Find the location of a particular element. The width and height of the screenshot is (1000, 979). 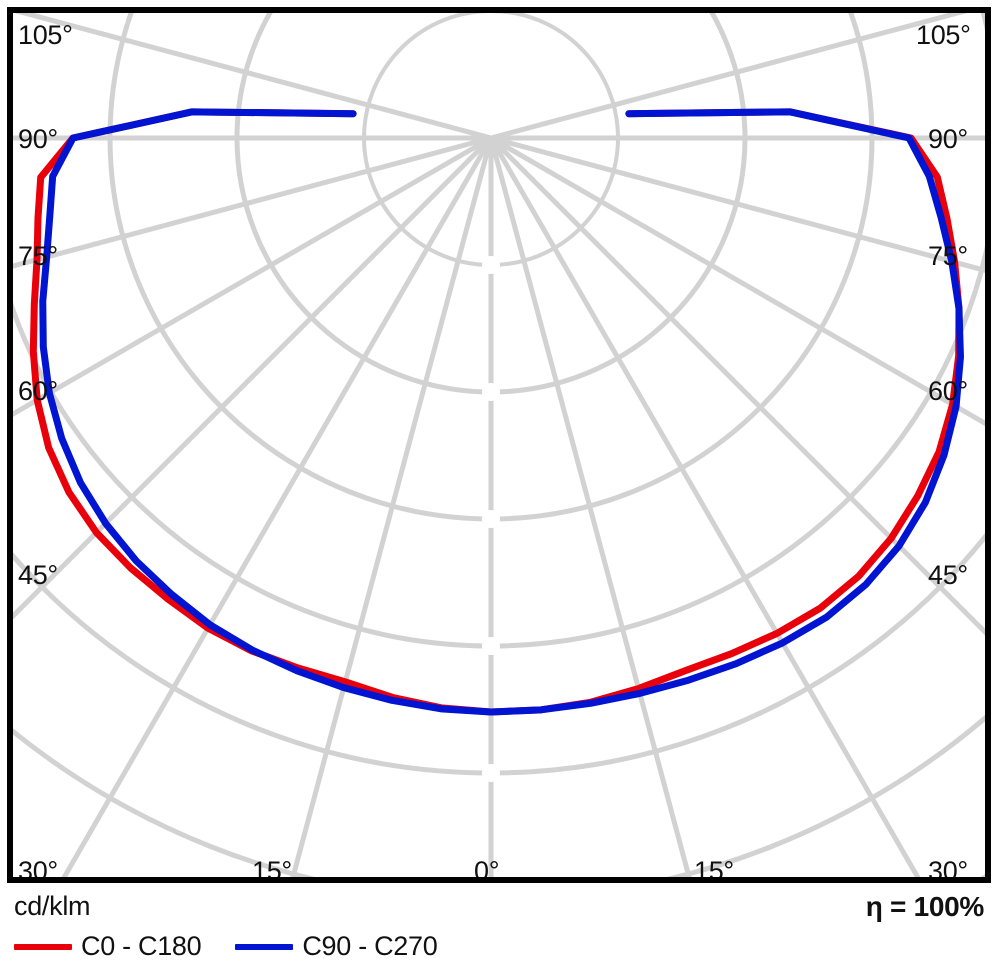

axis-tick-label-right-3: 60° is located at coordinates (948, 391).